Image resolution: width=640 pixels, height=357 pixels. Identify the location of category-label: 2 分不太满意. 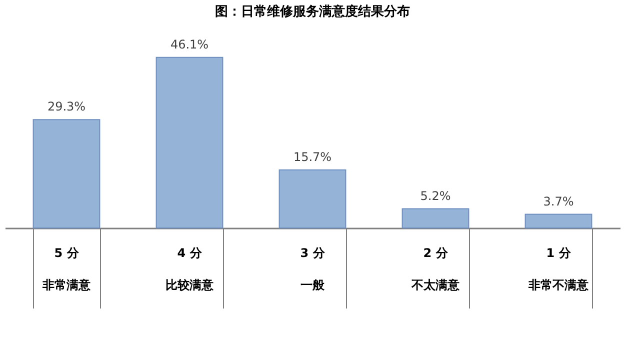
(436, 269).